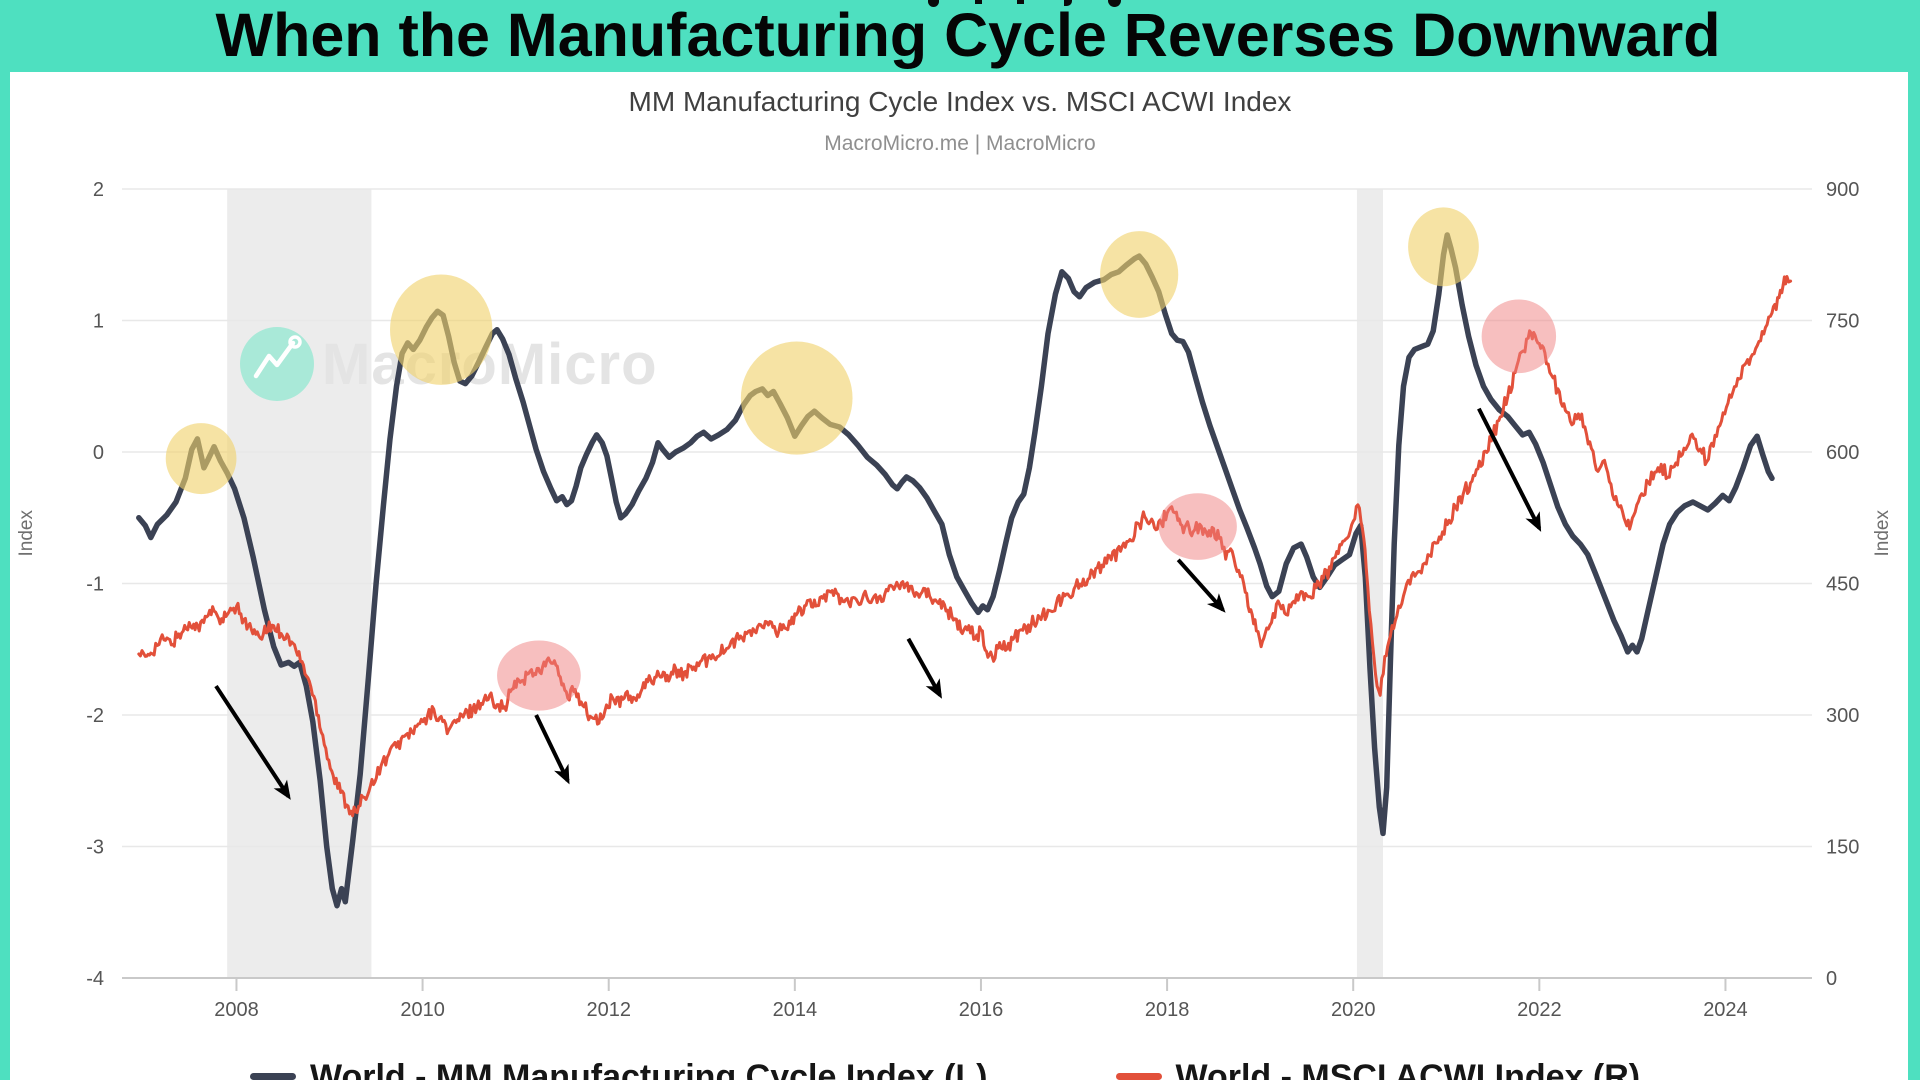 This screenshot has width=1920, height=1080. I want to click on left-tick-label: 0, so click(98, 453).